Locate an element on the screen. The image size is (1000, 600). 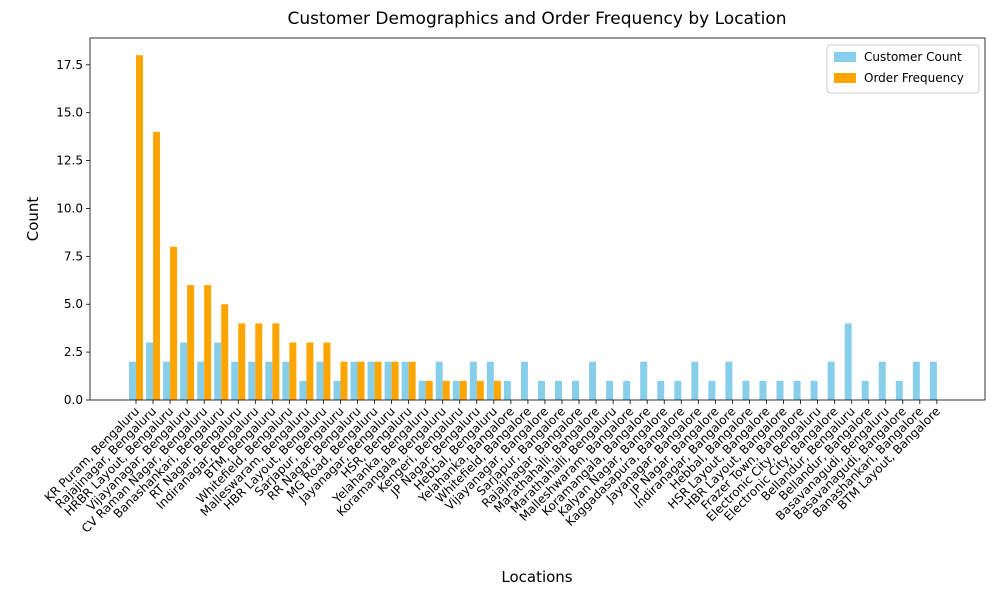
y-tick-label: 12.5 is located at coordinates (69, 161).